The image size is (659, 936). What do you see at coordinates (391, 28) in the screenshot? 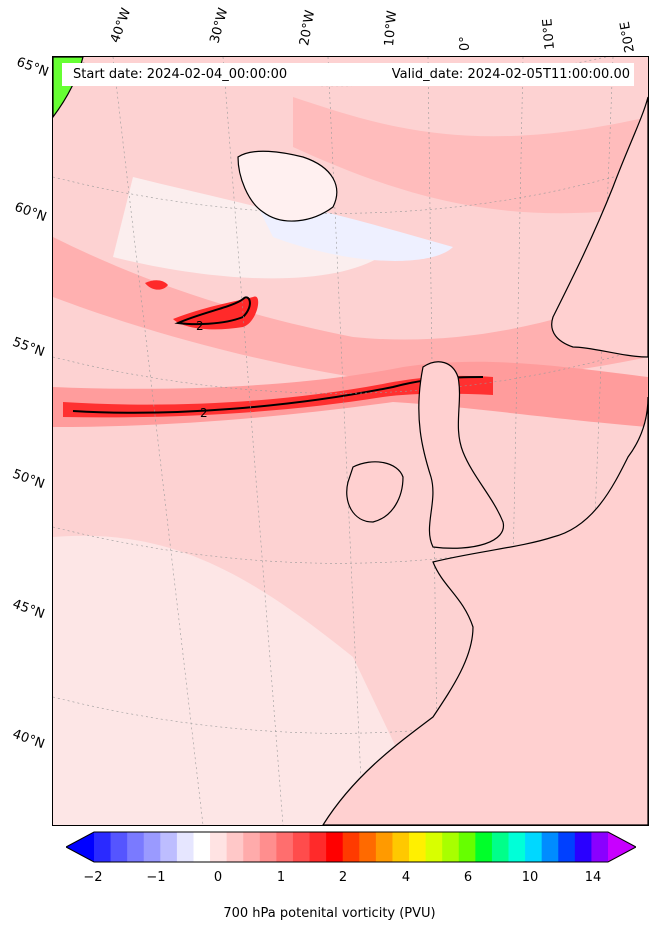
I see `lon-label-10w: 10°W` at bounding box center [391, 28].